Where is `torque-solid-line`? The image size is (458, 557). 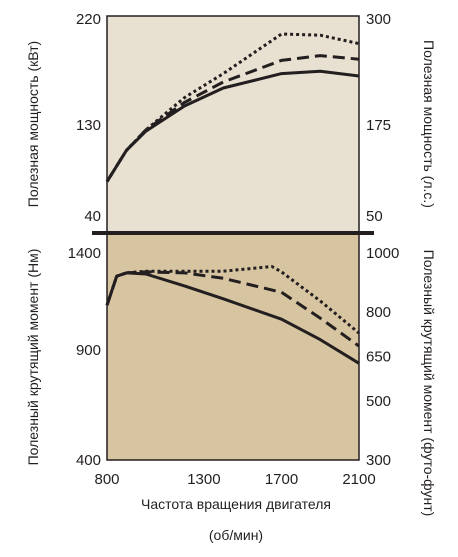 torque-solid-line is located at coordinates (232, 318).